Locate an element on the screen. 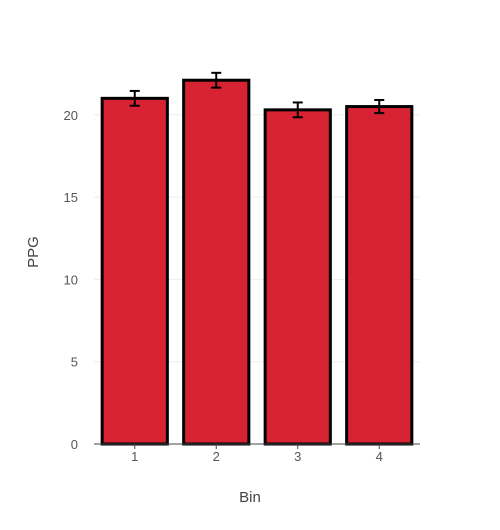 Image resolution: width=500 pixels, height=530 pixels. x-tick-label: 2 is located at coordinates (216, 456).